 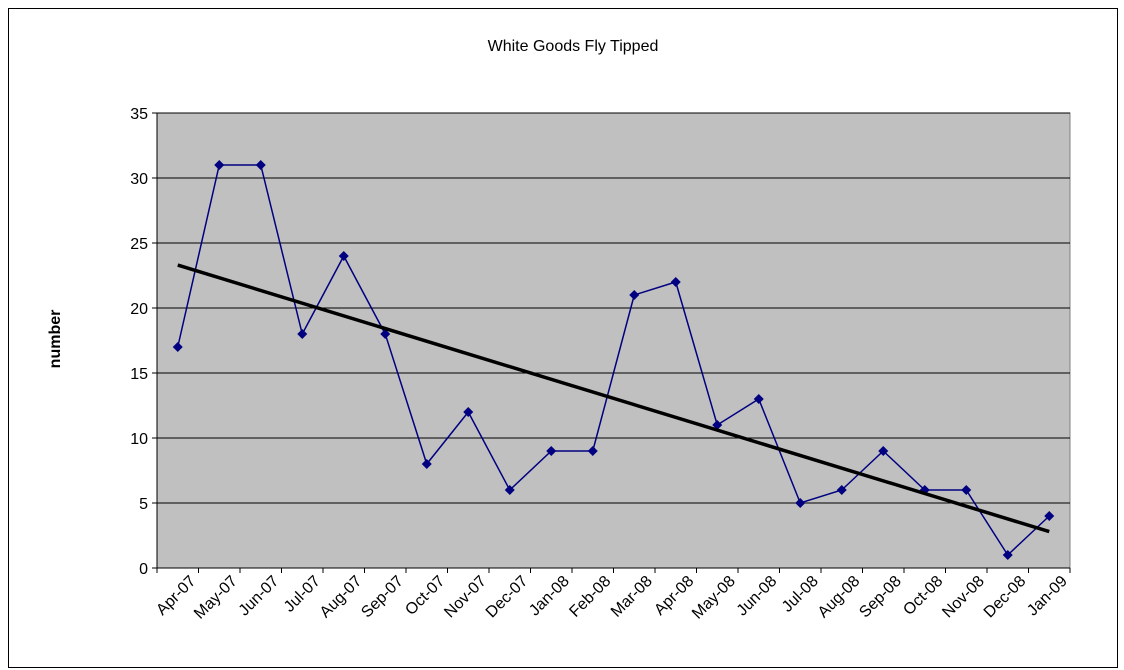 I want to click on x-tick-label: Sep-07, so click(x=382, y=597).